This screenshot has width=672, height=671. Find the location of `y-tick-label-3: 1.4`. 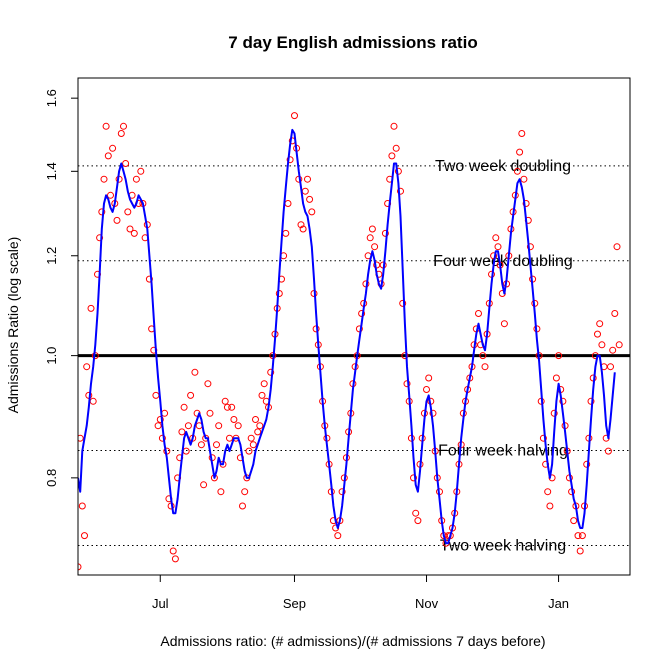

y-tick-label-3: 1.4 is located at coordinates (51, 171).